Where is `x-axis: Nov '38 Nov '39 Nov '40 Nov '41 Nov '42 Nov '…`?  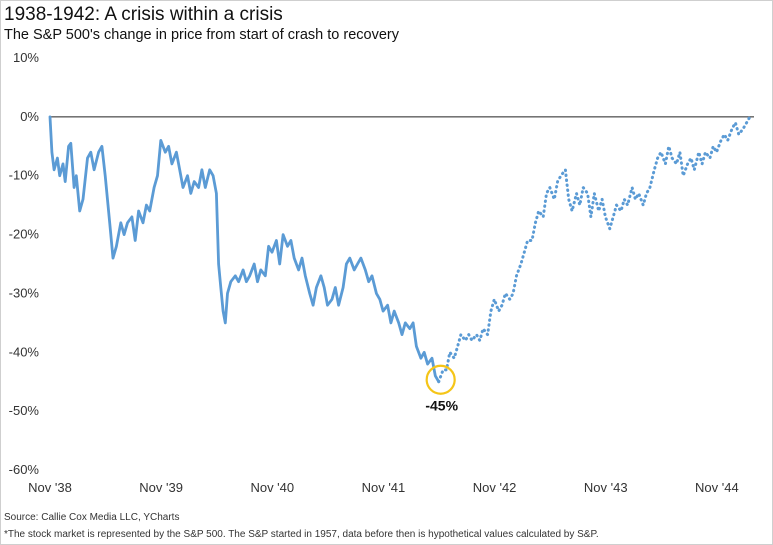
x-axis: Nov '38 Nov '39 Nov '40 Nov '41 Nov '42 Nov '… is located at coordinates (383, 487).